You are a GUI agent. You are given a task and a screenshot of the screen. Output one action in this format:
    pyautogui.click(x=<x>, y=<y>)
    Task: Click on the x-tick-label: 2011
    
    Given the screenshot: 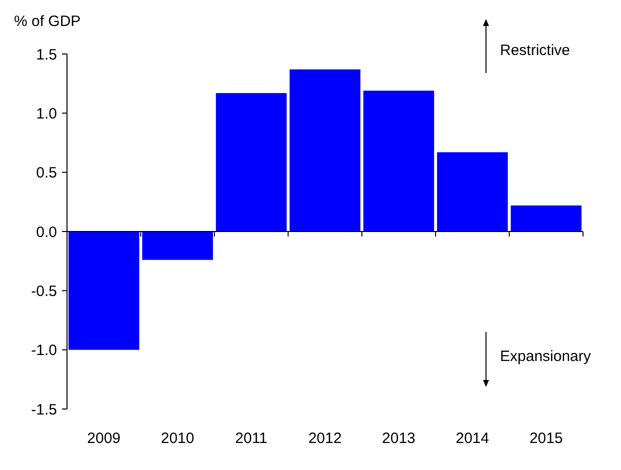 What is the action you would take?
    pyautogui.click(x=251, y=438)
    